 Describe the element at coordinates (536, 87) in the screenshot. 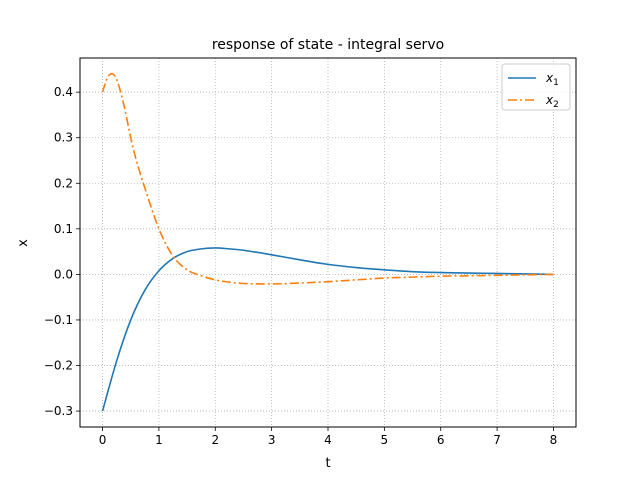

I see `legend-box` at that location.